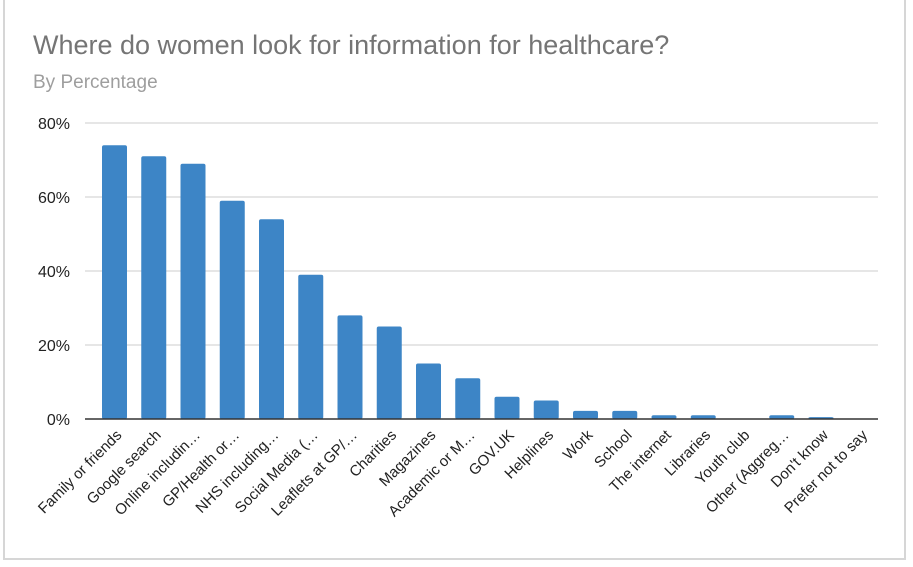 Image resolution: width=913 pixels, height=567 pixels. What do you see at coordinates (58, 420) in the screenshot?
I see `y-tick-label: 0%` at bounding box center [58, 420].